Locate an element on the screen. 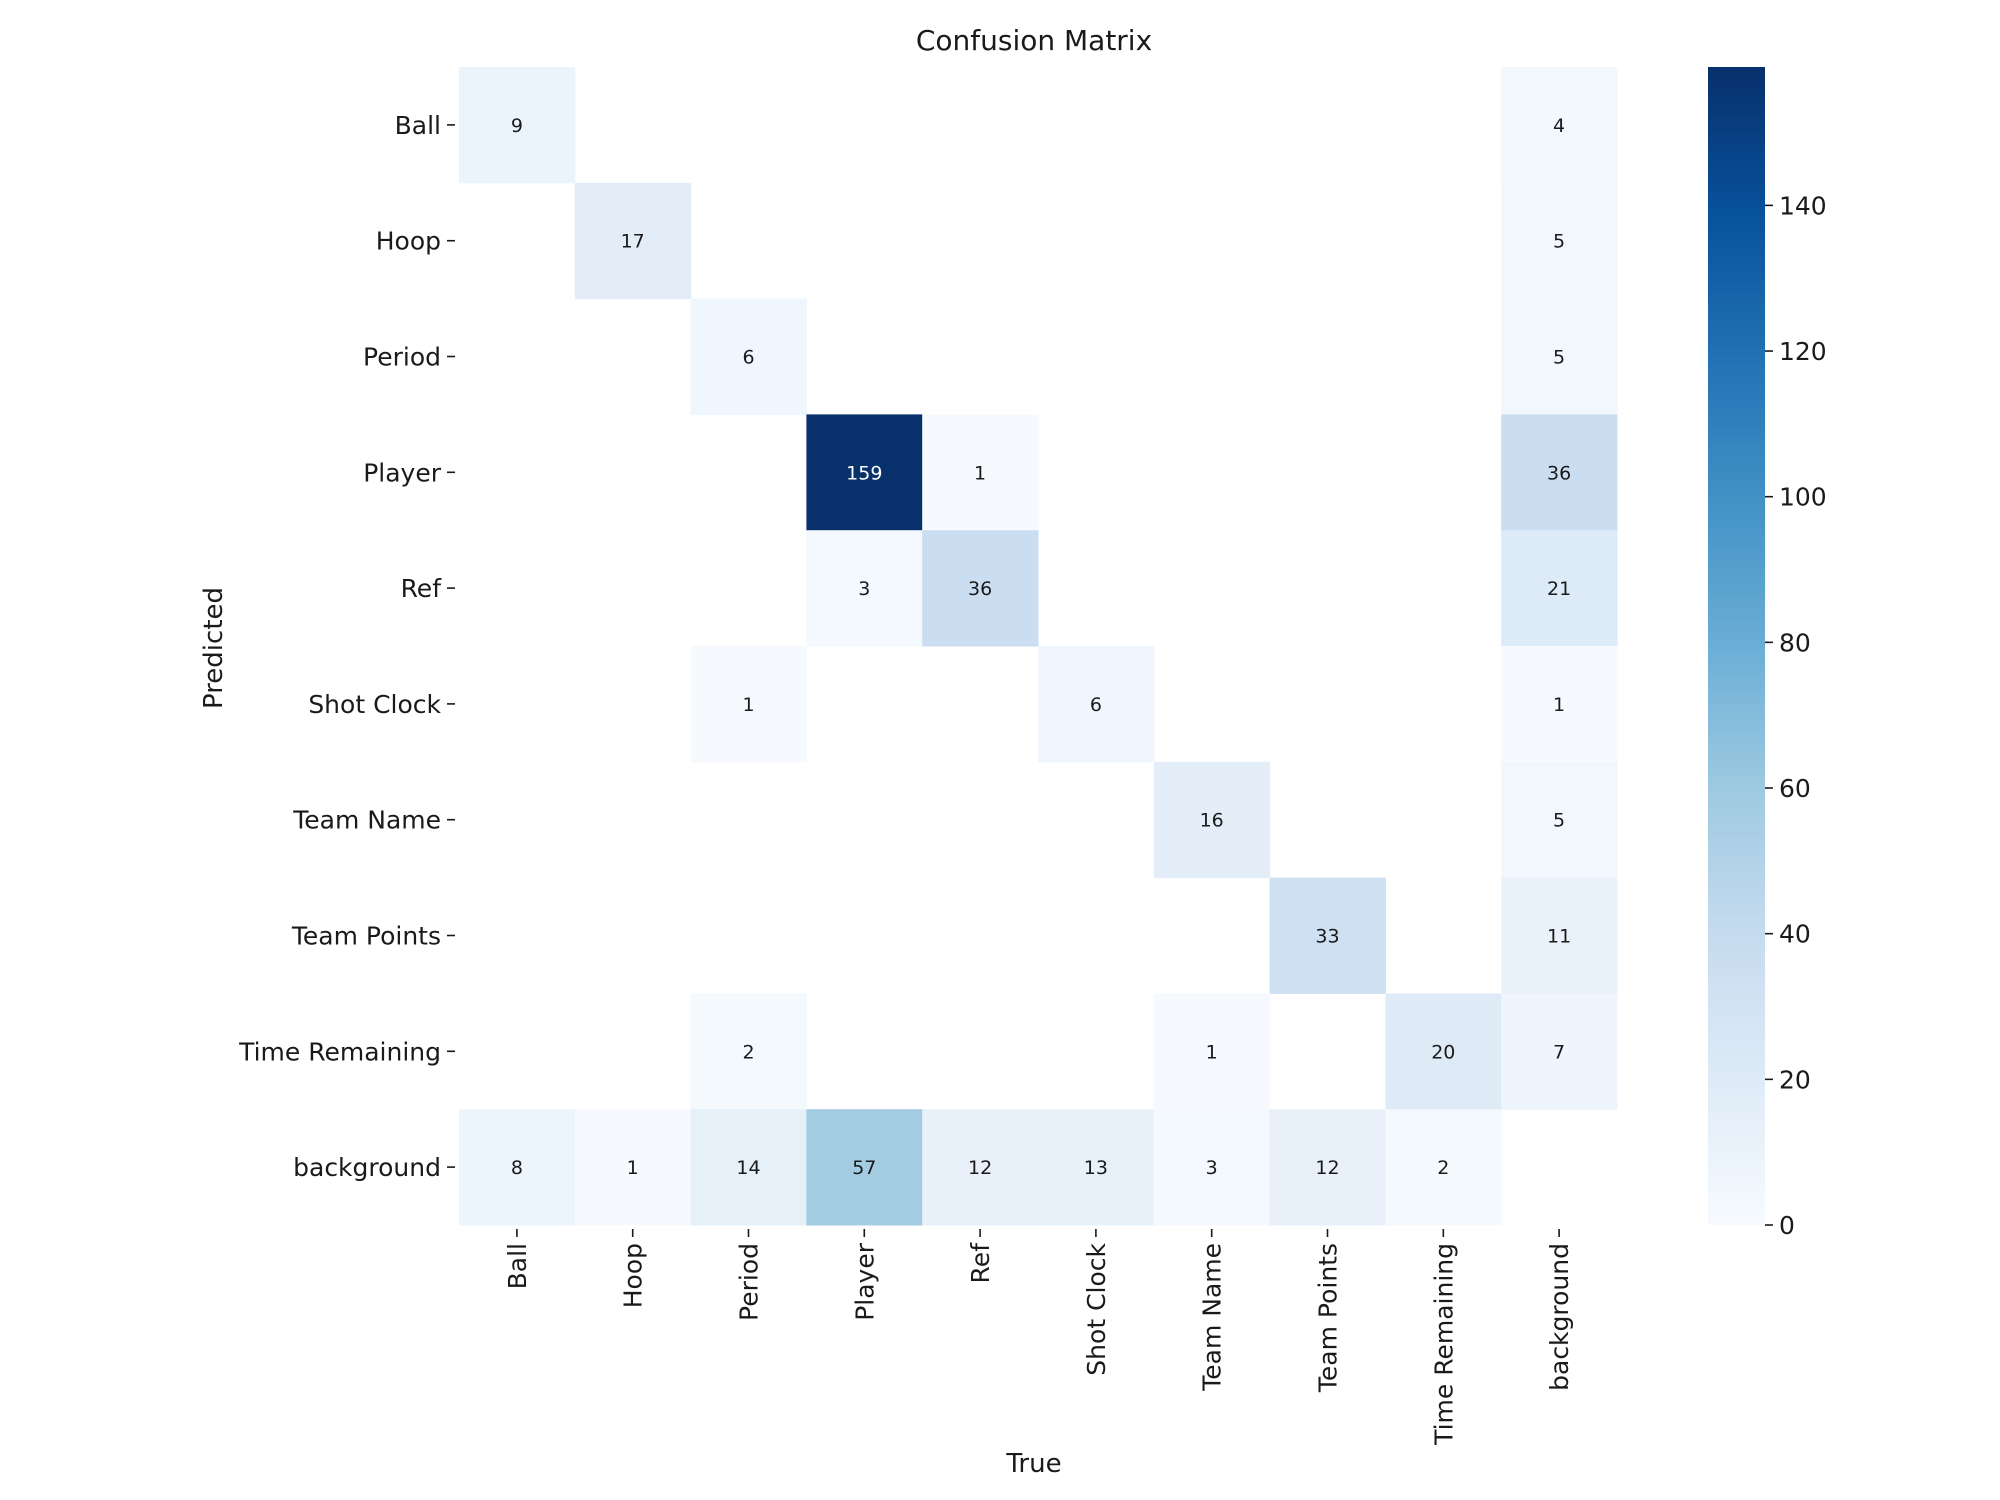 The image size is (2000, 1500). cell-label-shot-clock-background: 1 is located at coordinates (1559, 705).